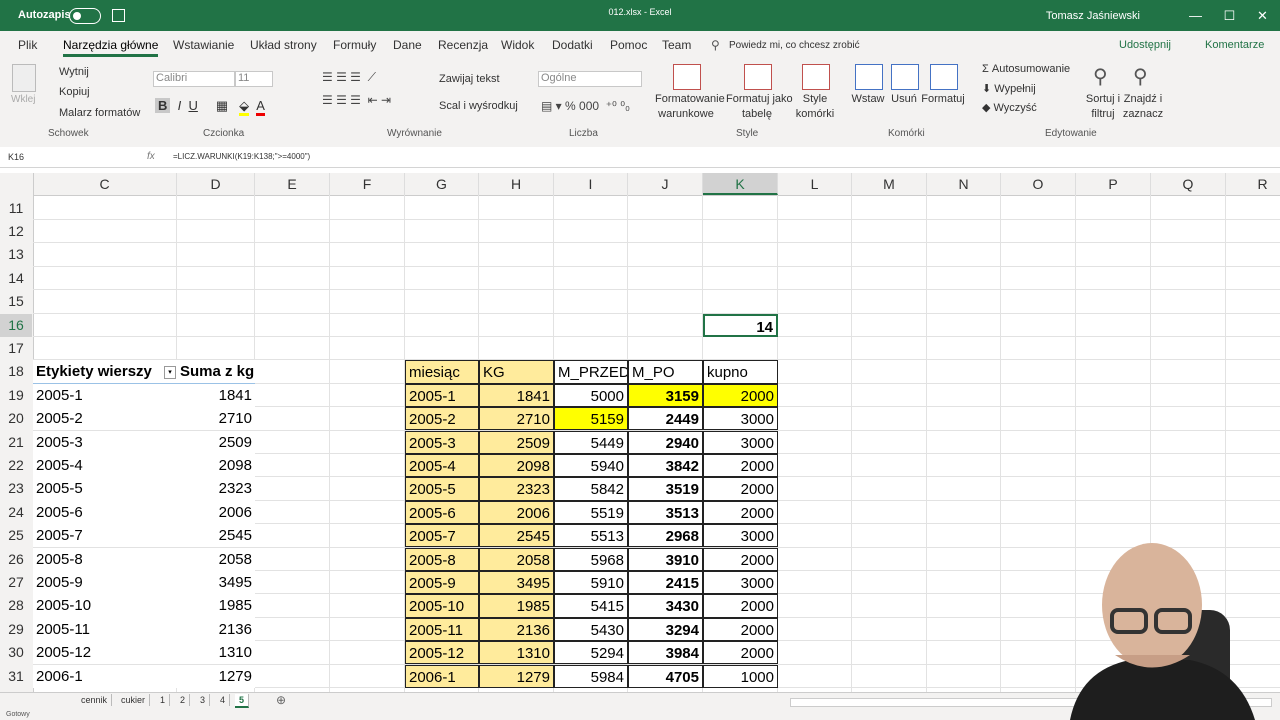 The height and width of the screenshot is (720, 1280). What do you see at coordinates (16, 347) in the screenshot?
I see `row-header: 17` at bounding box center [16, 347].